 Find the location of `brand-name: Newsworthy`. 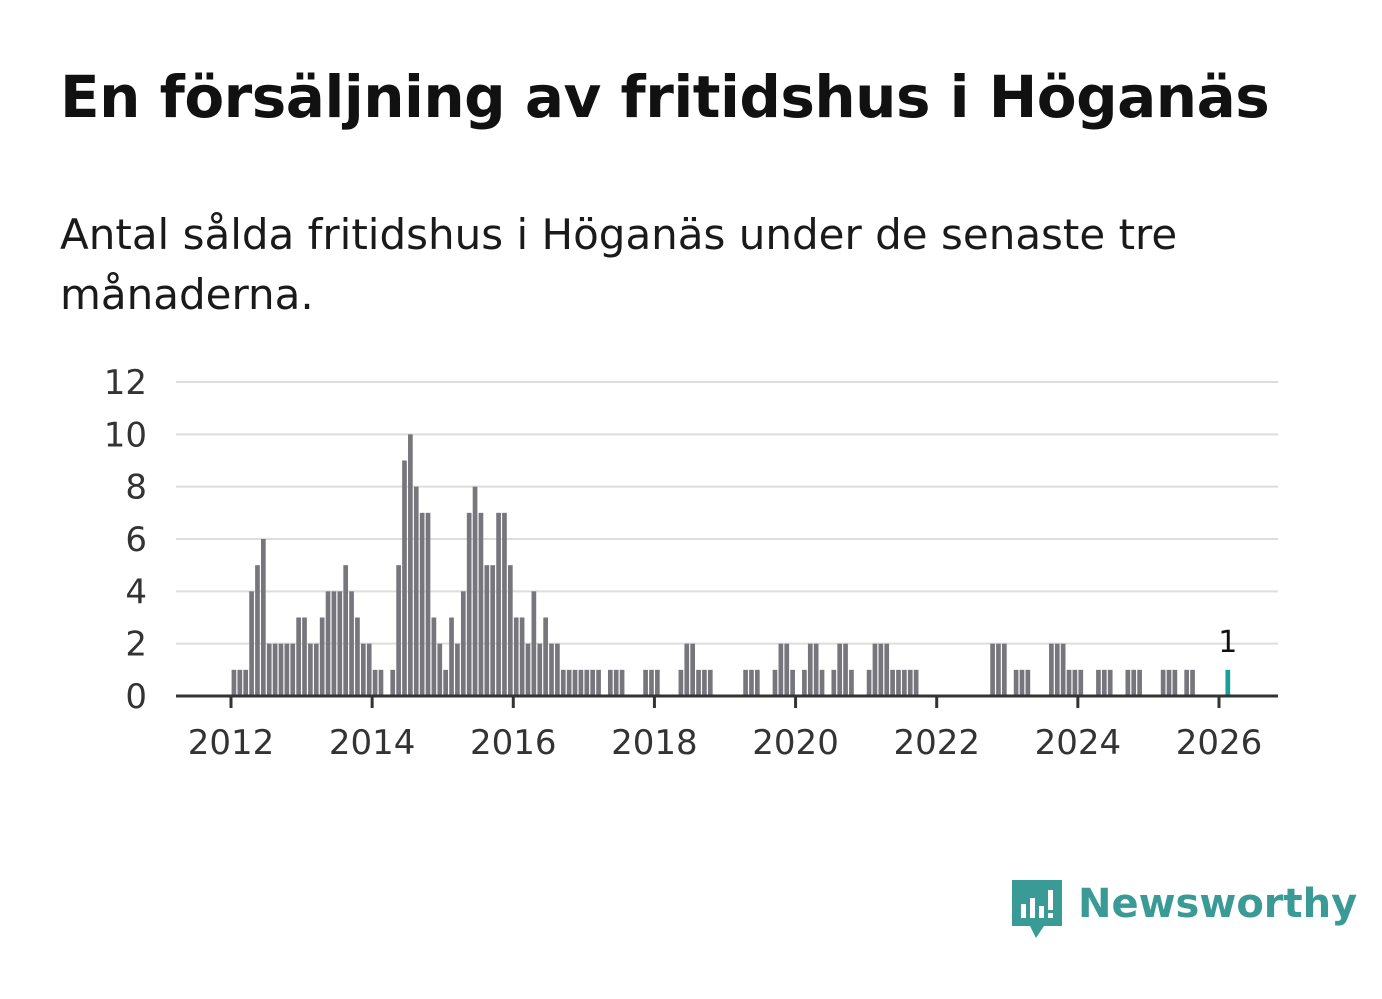

brand-name: Newsworthy is located at coordinates (1218, 904).